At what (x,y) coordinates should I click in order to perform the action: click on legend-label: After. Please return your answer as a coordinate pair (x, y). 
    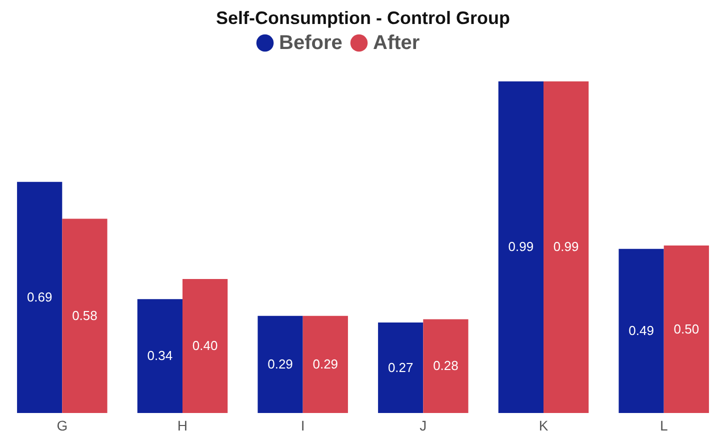
    Looking at the image, I should click on (396, 43).